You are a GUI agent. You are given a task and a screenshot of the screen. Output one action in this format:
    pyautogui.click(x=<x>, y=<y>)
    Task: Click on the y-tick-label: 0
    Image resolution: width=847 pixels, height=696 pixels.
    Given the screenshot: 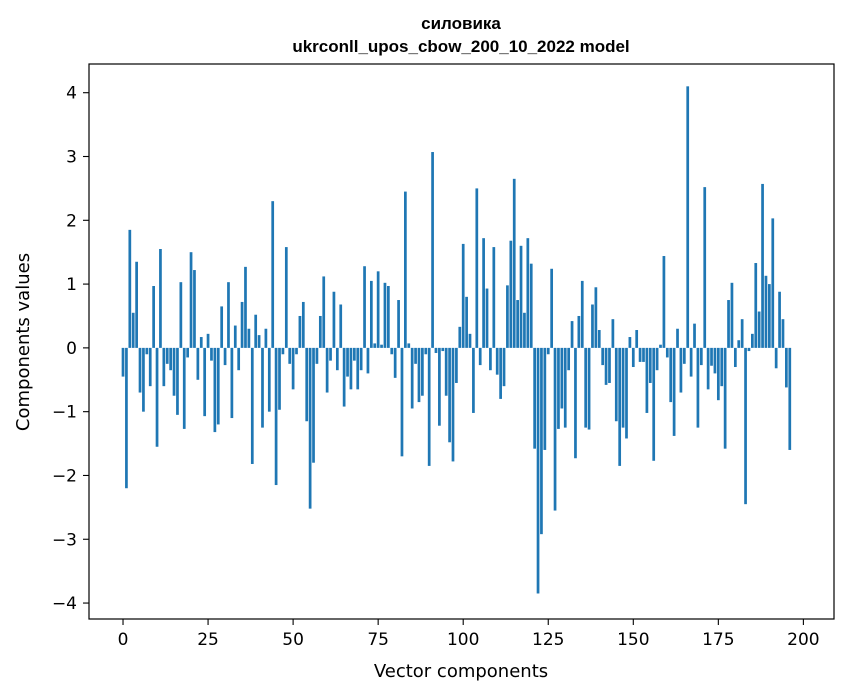 What is the action you would take?
    pyautogui.click(x=71, y=349)
    